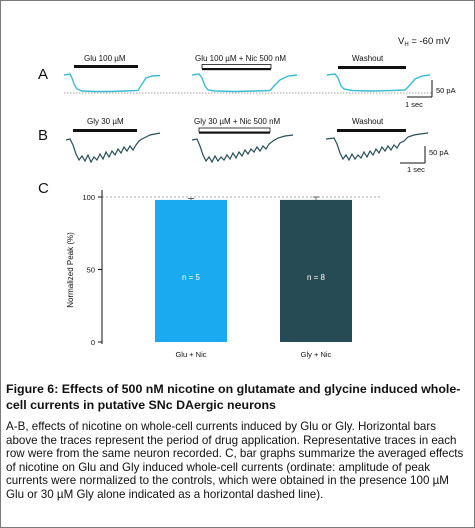  What do you see at coordinates (377, 147) in the screenshot?
I see `trace-washout-b` at bounding box center [377, 147].